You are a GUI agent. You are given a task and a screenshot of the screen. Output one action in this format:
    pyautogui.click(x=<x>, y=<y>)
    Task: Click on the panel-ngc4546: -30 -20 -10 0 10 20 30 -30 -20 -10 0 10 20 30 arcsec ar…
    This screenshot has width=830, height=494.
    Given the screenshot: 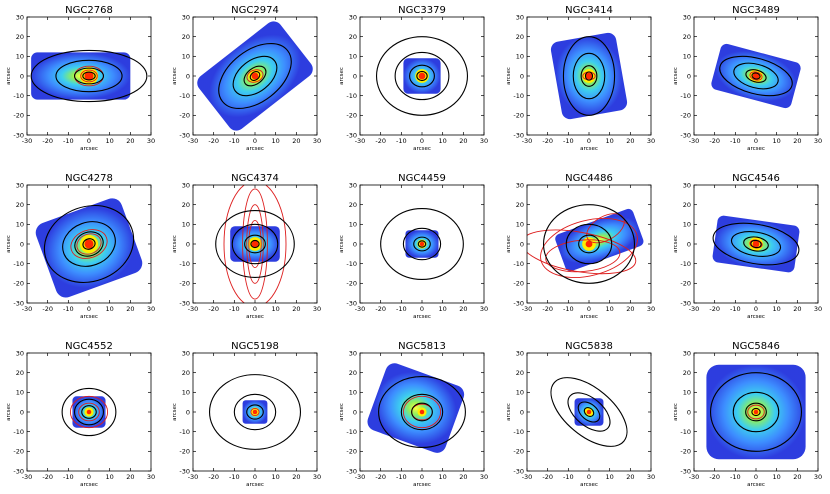 What is the action you would take?
    pyautogui.click(x=747, y=246)
    